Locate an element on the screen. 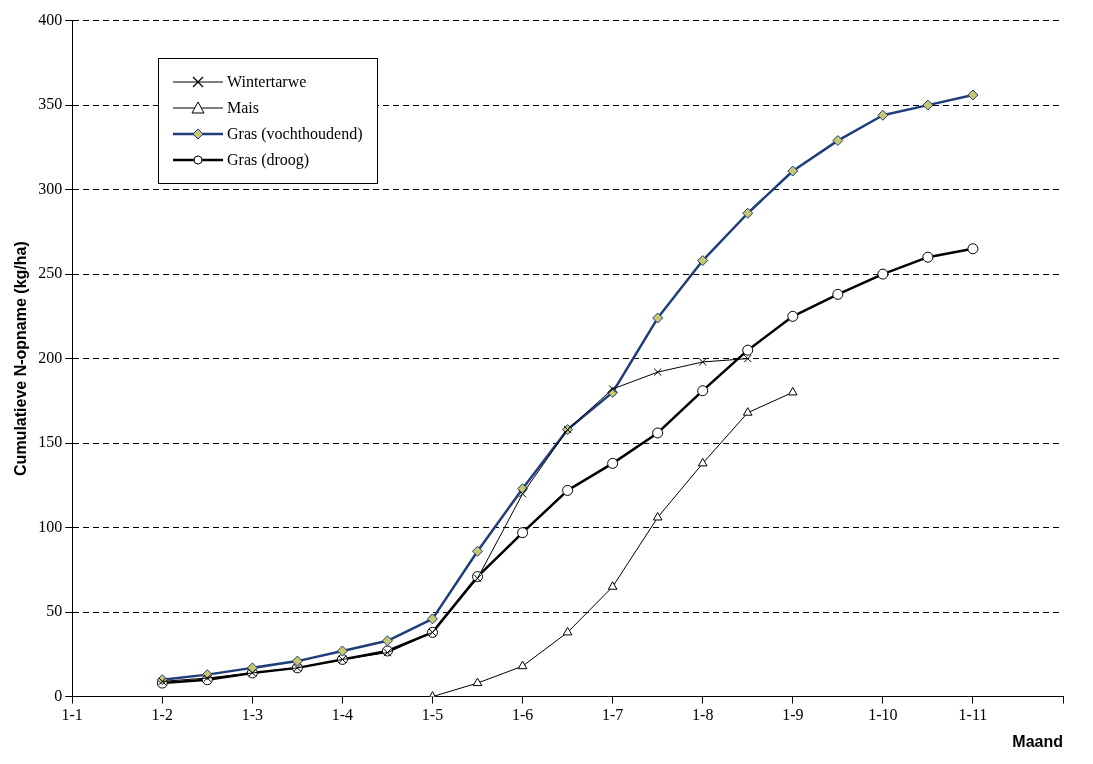 This screenshot has height=764, width=1093. y-tick-label: 150 is located at coordinates (50, 442).